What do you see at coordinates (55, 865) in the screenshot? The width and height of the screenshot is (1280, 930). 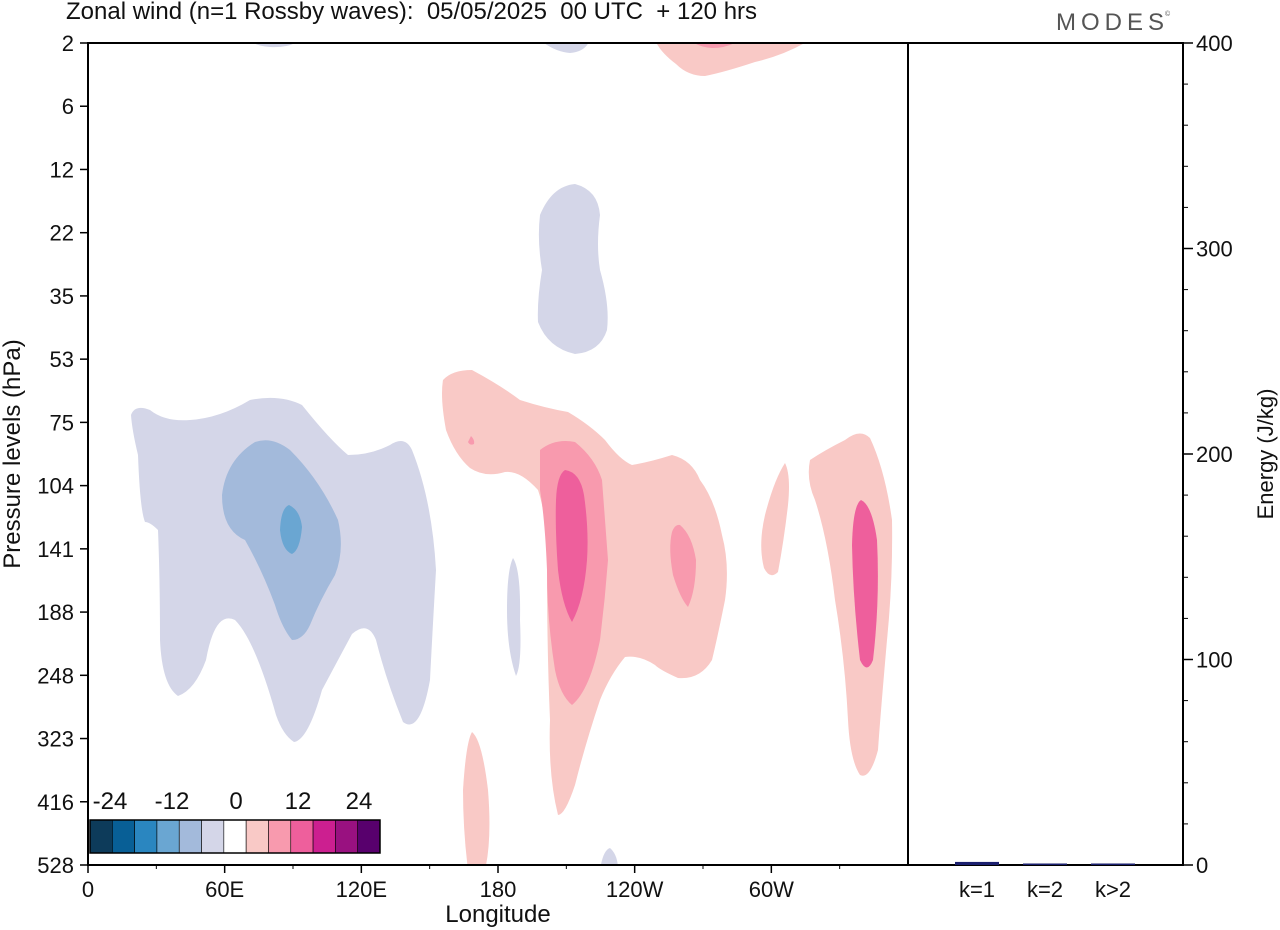 I see `pressure-tick-label: 528` at bounding box center [55, 865].